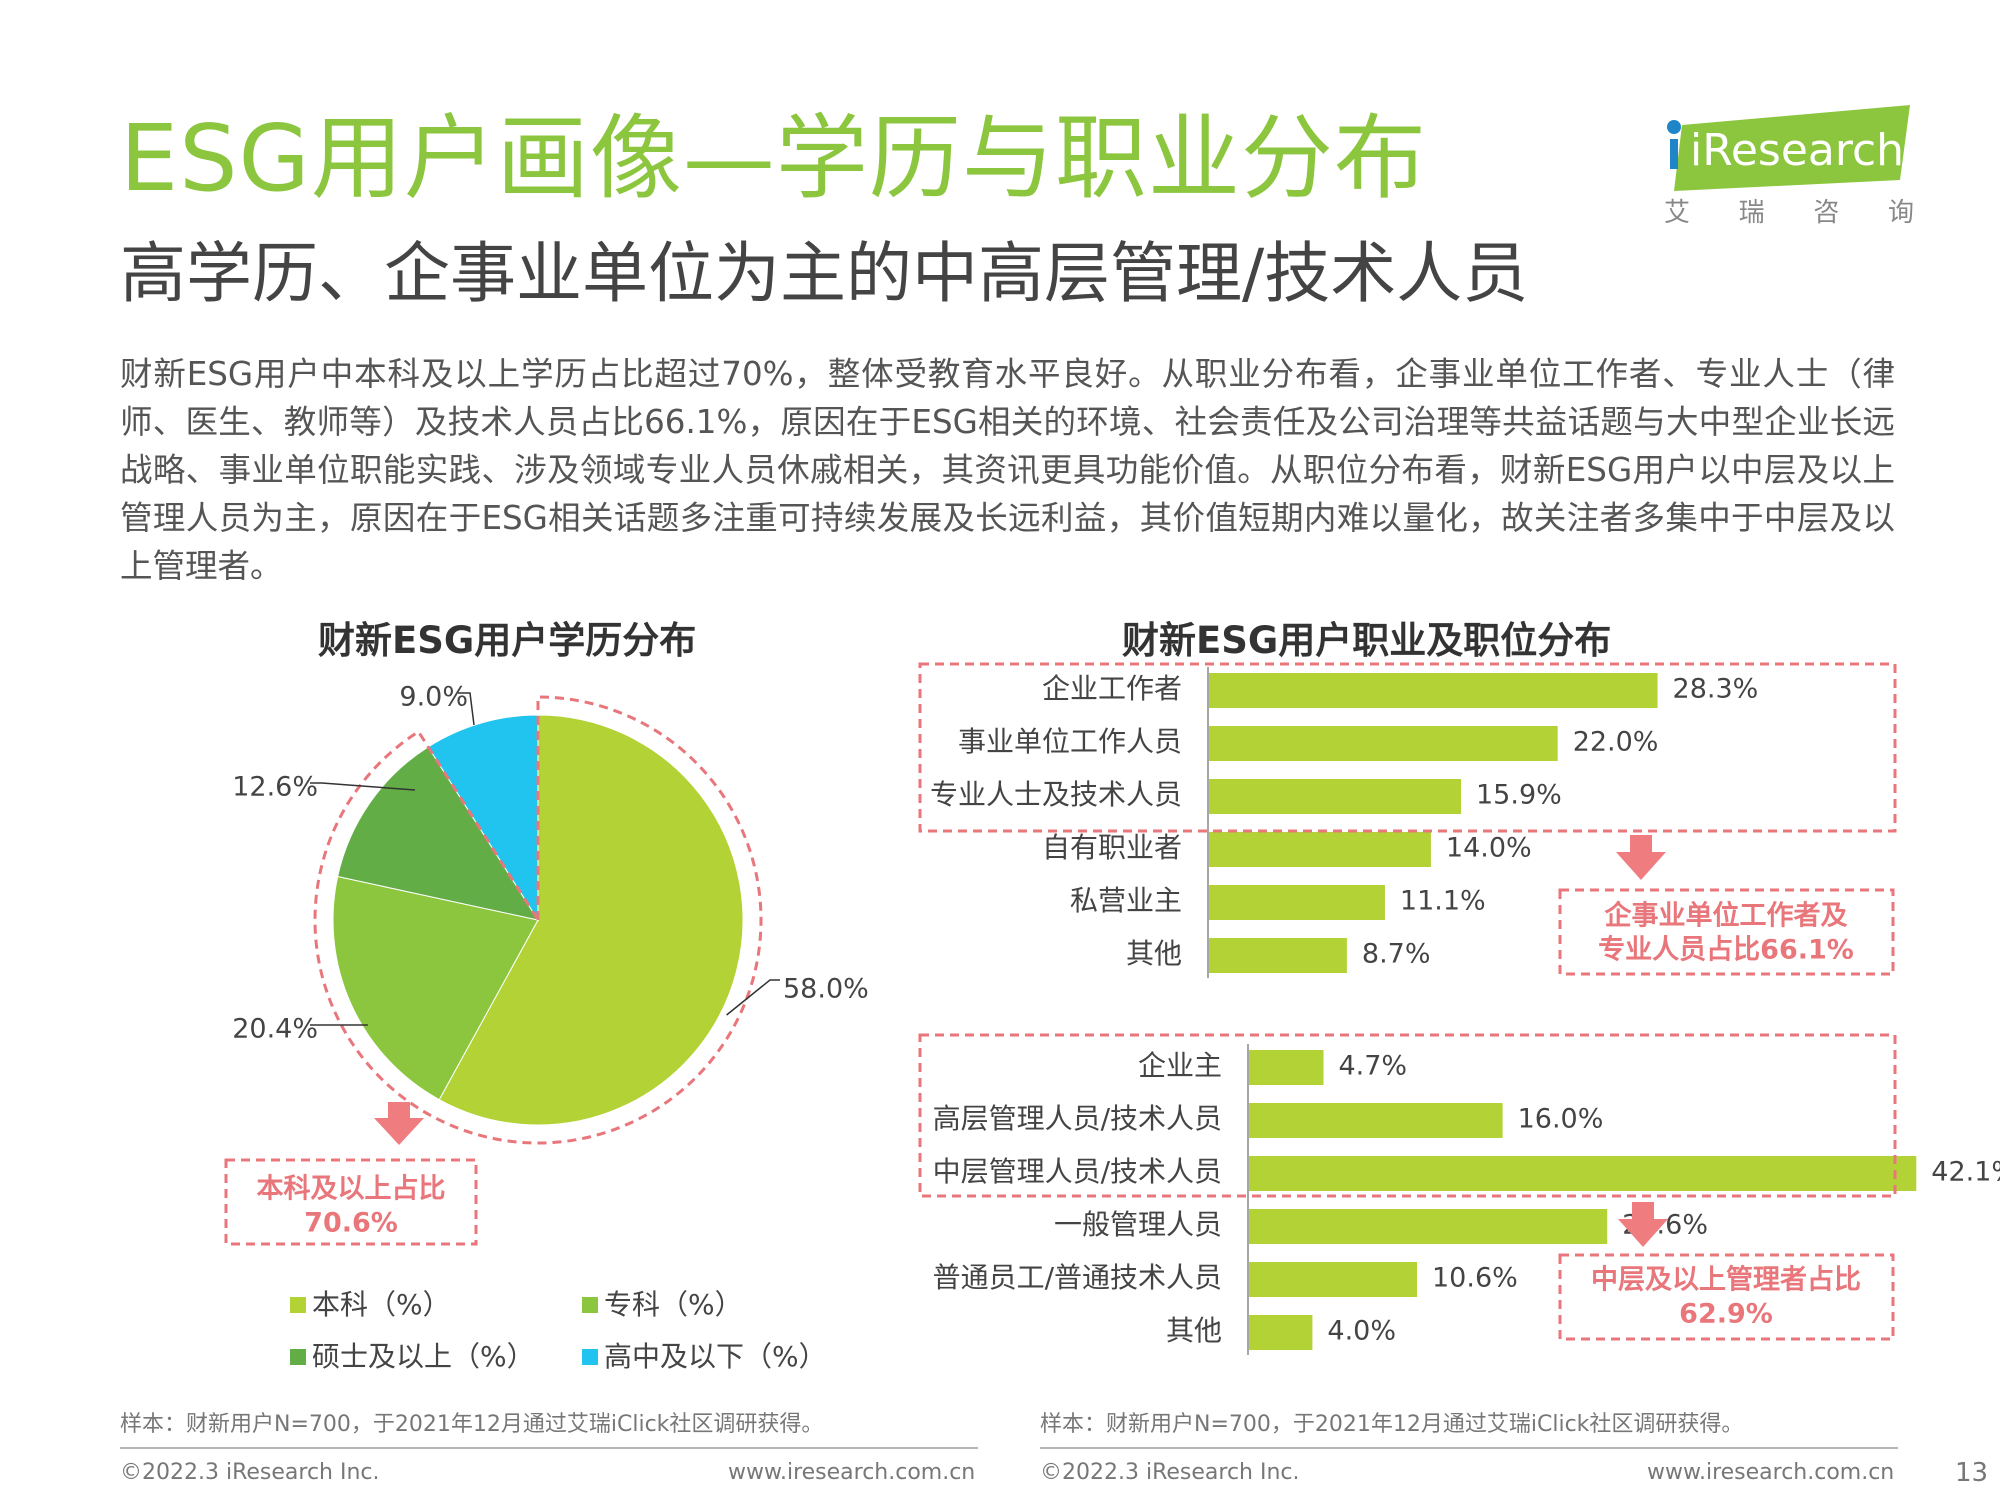 The width and height of the screenshot is (2000, 1500). What do you see at coordinates (1797, 150) in the screenshot?
I see `logo-text: iResearch` at bounding box center [1797, 150].